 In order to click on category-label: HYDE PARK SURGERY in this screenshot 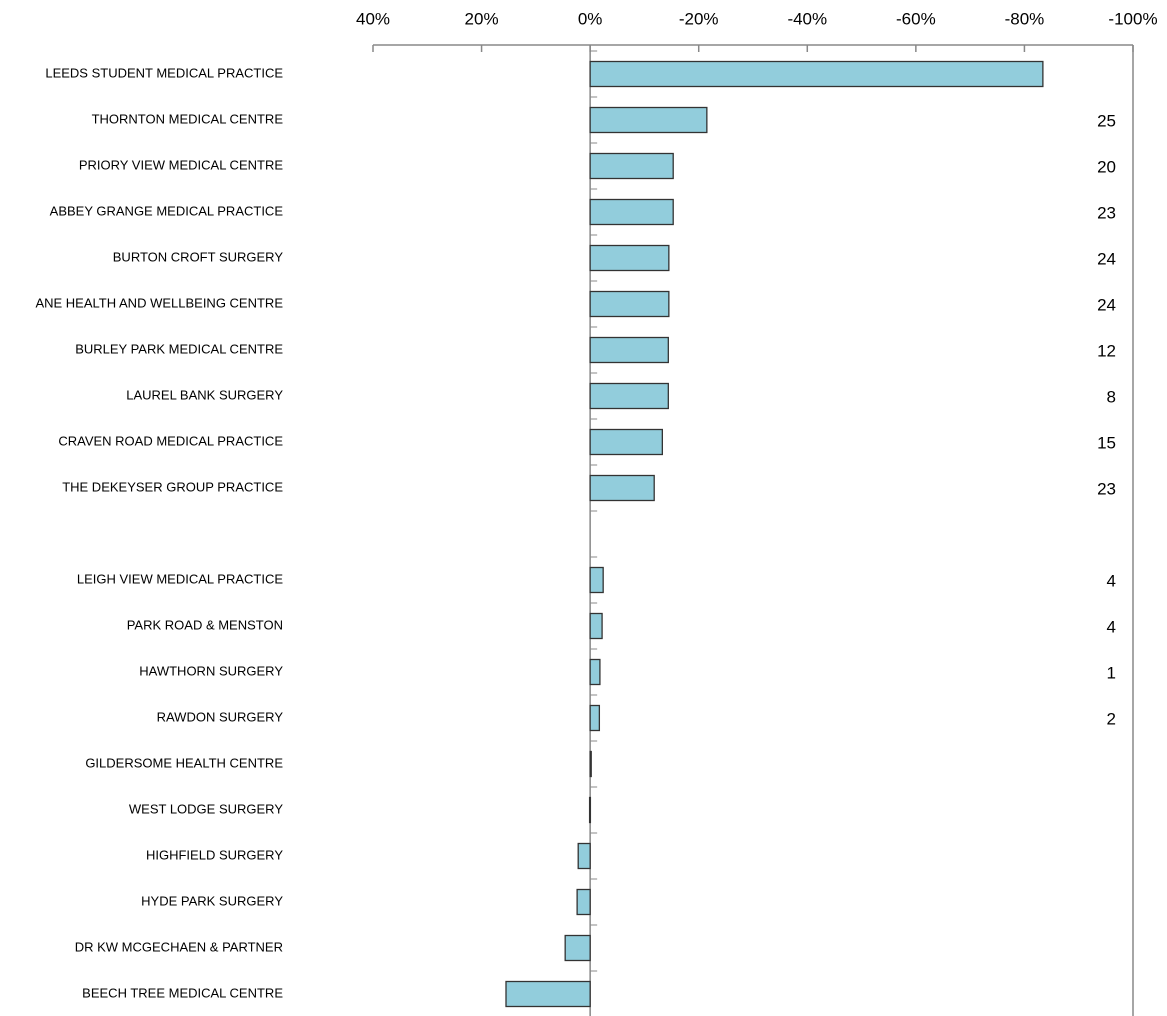, I will do `click(212, 900)`.